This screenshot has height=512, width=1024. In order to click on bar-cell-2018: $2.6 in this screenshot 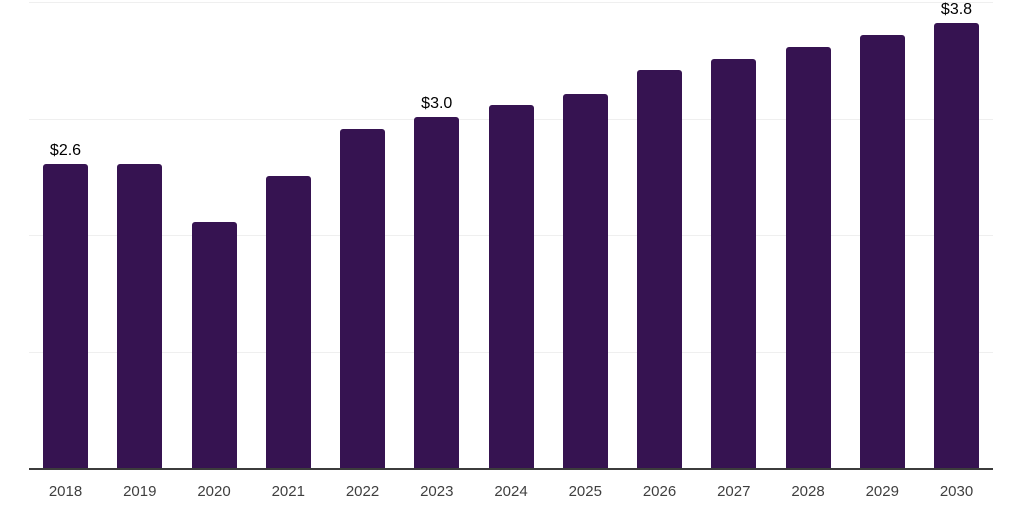, I will do `click(65, 235)`.